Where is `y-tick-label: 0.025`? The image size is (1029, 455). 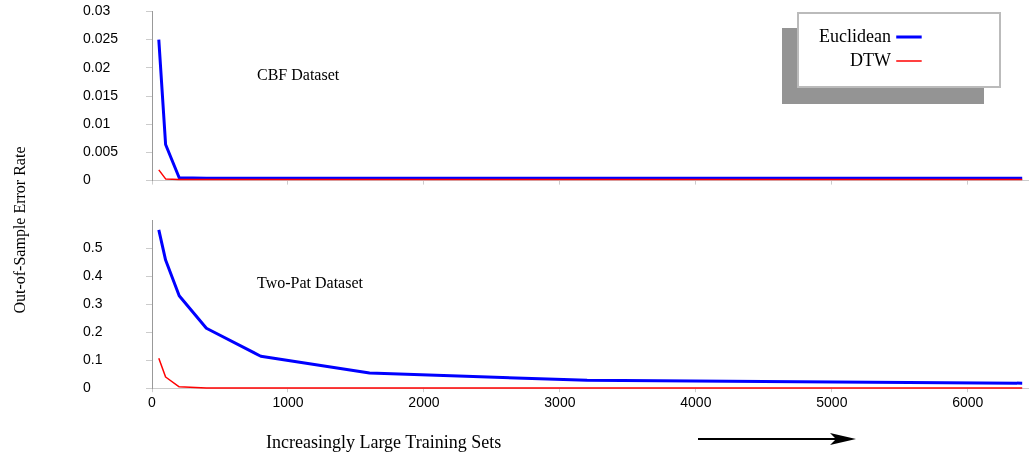
y-tick-label: 0.025 is located at coordinates (101, 38).